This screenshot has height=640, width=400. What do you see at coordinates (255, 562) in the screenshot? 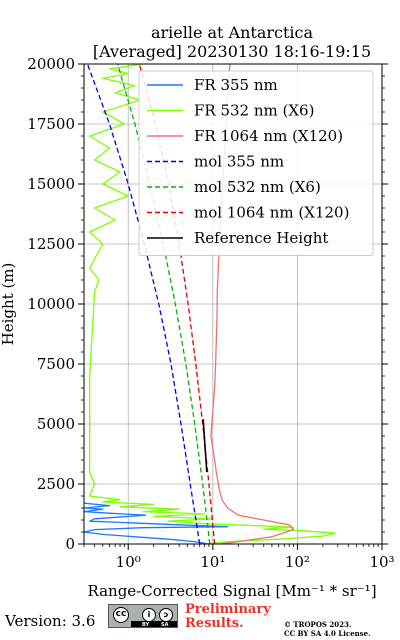
I see `x-tick-labels: 10⁰ 10¹ 10² 10³` at bounding box center [255, 562].